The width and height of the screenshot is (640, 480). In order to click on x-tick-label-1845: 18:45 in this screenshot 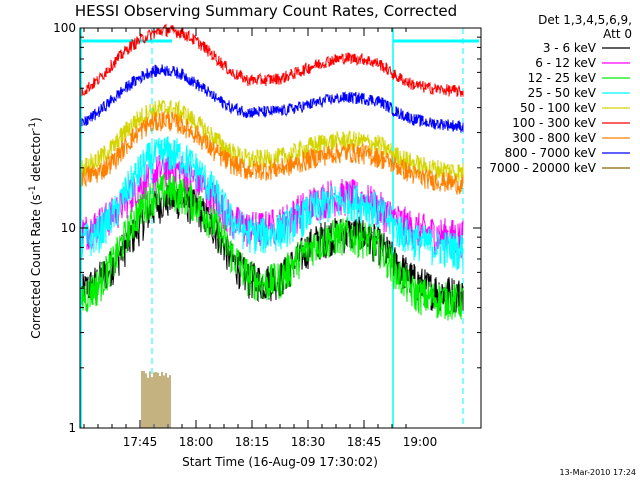, I will do `click(364, 442)`.